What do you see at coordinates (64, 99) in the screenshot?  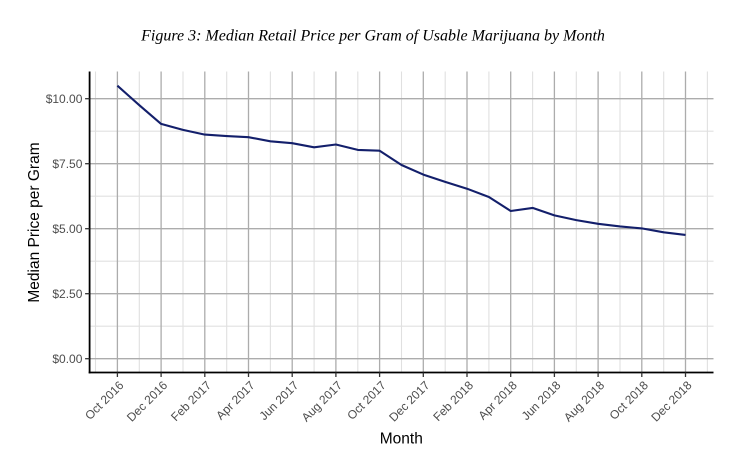 I see `svg-text: $10.00` at bounding box center [64, 99].